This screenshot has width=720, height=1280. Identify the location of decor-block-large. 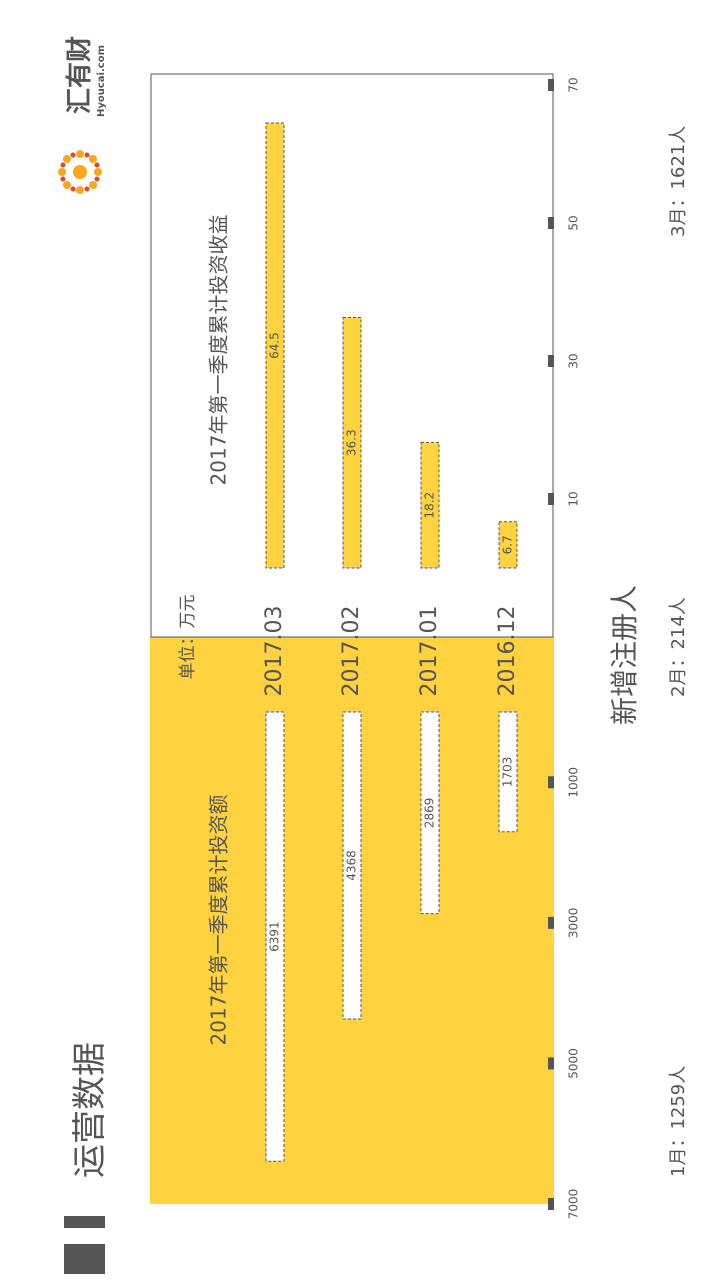
(84, 1259).